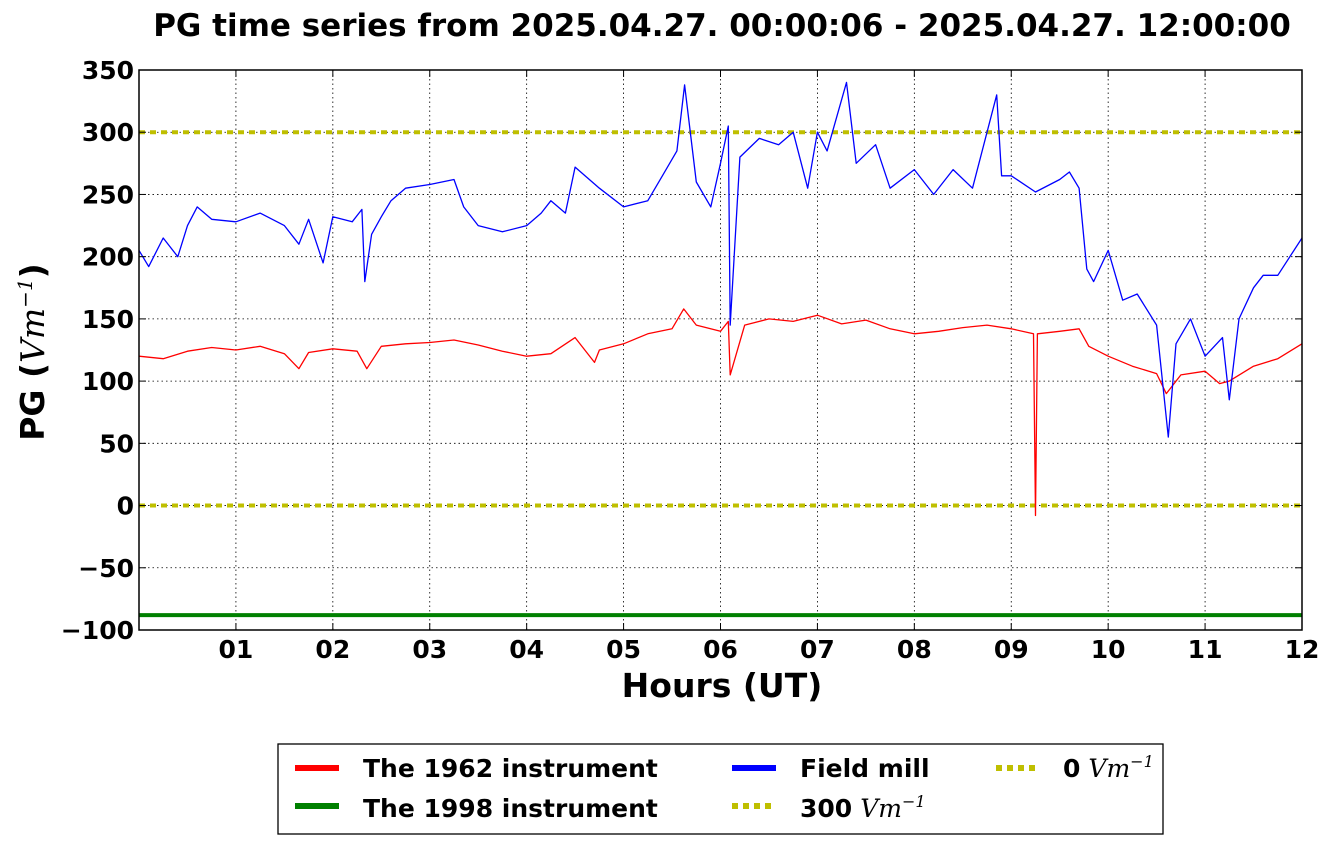  Describe the element at coordinates (108, 257) in the screenshot. I see `y-tick-label: 200` at that location.